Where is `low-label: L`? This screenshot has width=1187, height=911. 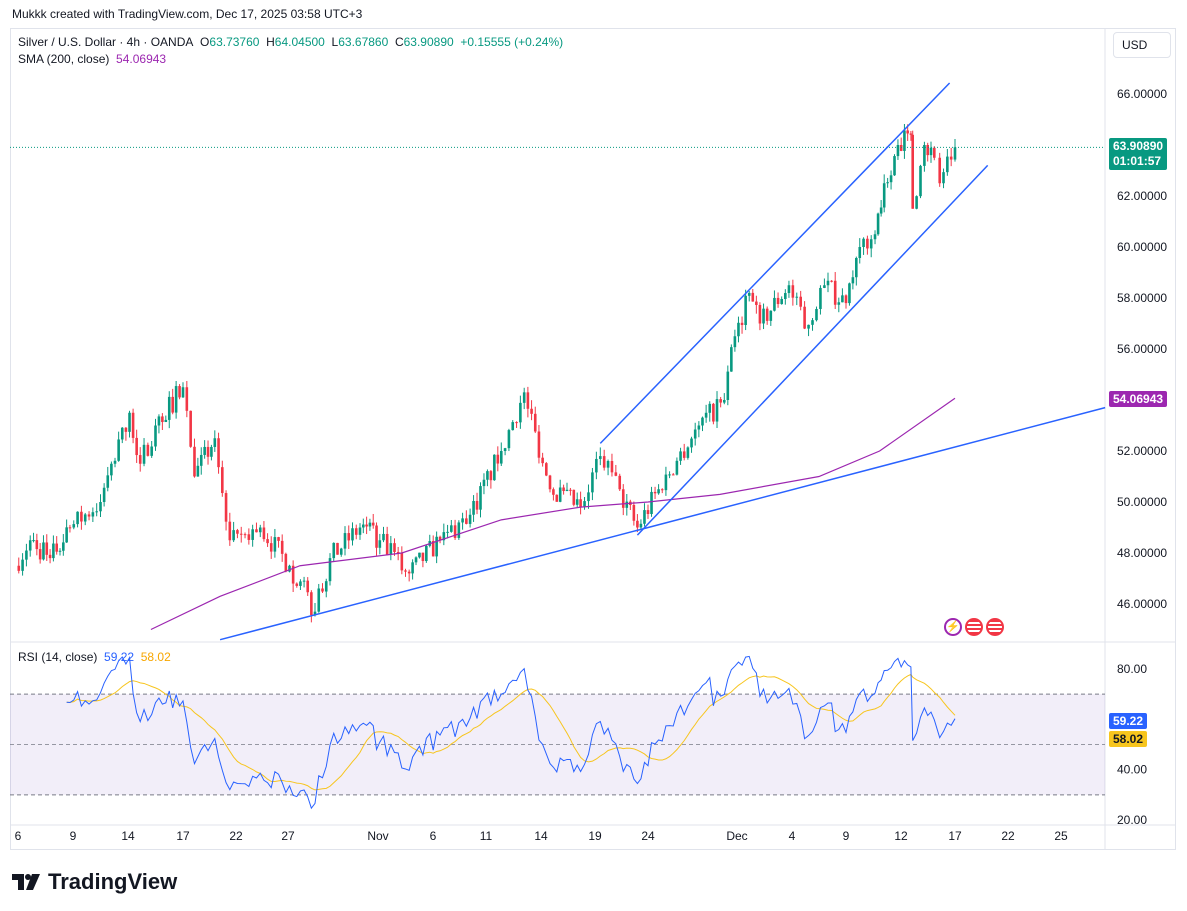
low-label: L is located at coordinates (335, 42).